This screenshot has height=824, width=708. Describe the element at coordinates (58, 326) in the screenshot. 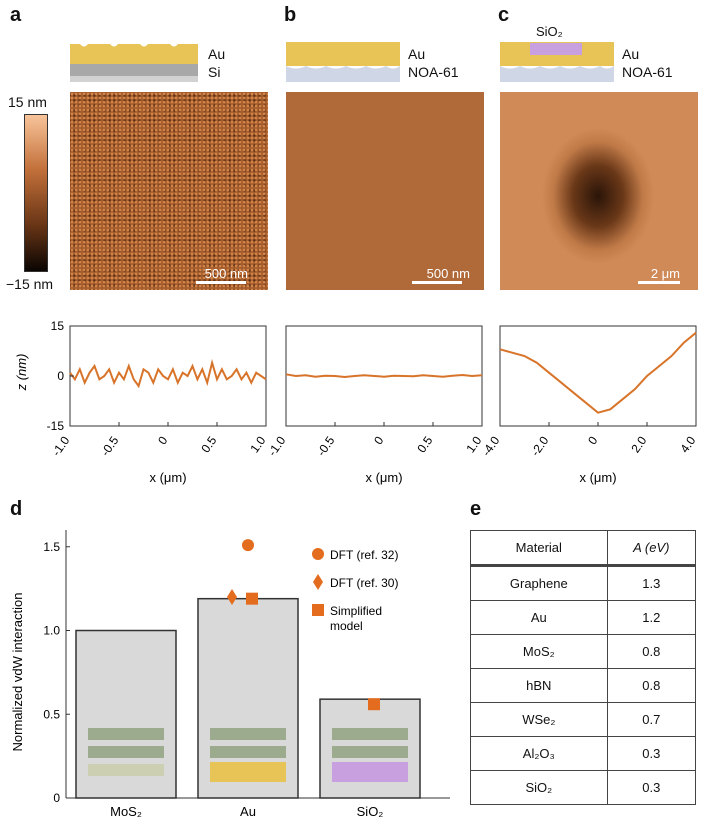

I see `y-tick-label: 15` at that location.